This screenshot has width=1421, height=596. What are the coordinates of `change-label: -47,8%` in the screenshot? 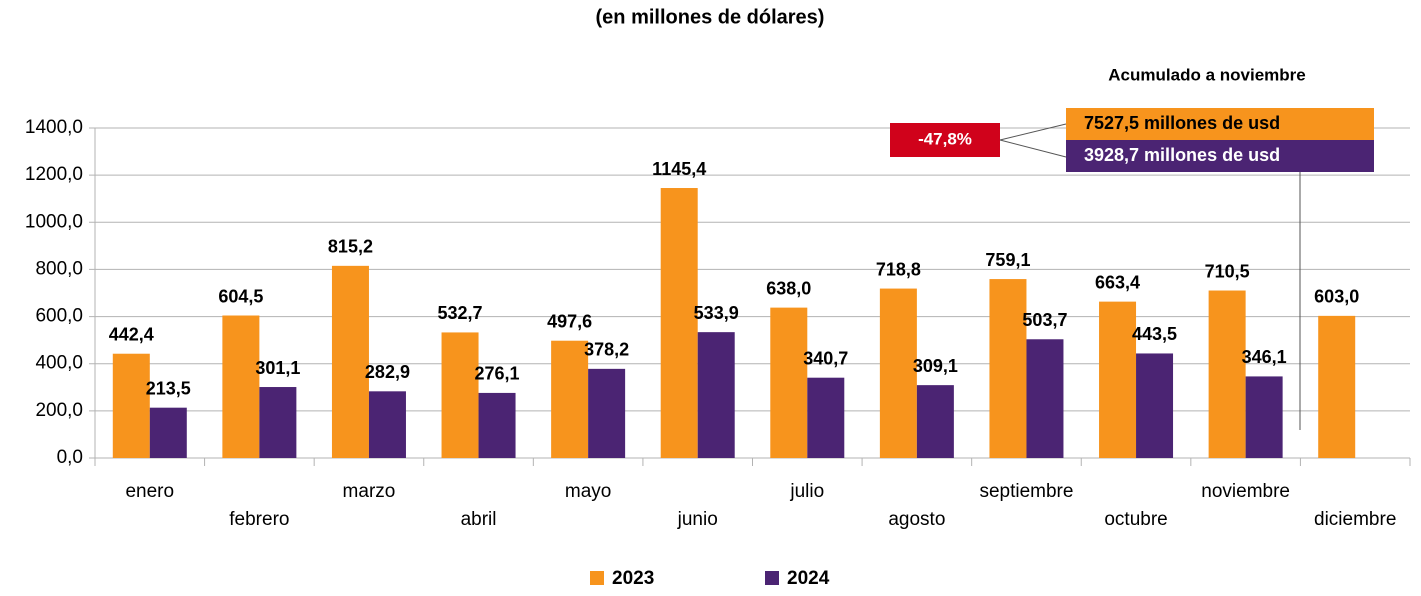 It's located at (945, 138).